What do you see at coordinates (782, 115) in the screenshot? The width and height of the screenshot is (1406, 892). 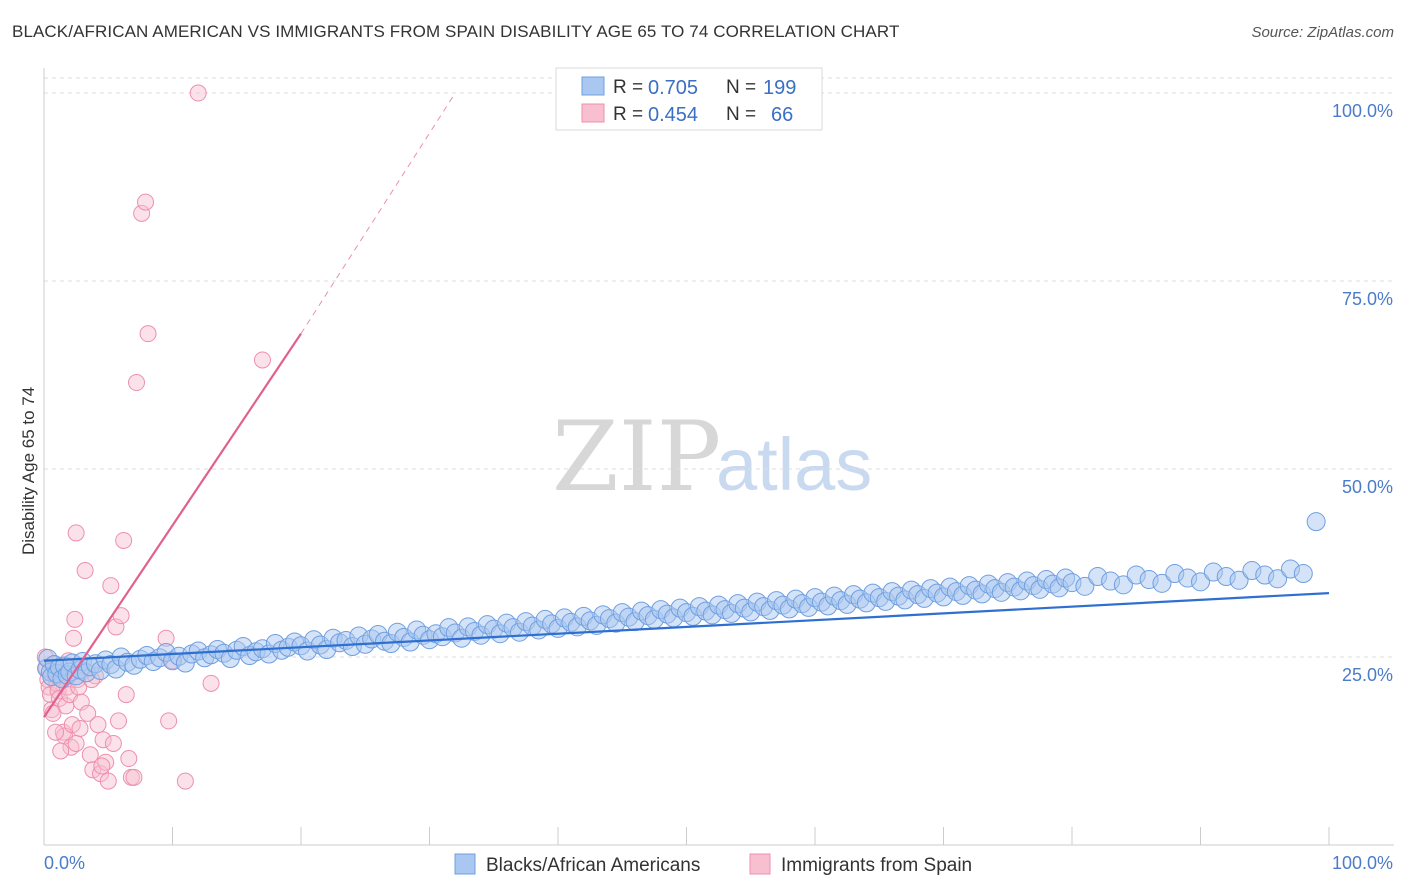 I see `legend-n-value-2: 66` at bounding box center [782, 115].